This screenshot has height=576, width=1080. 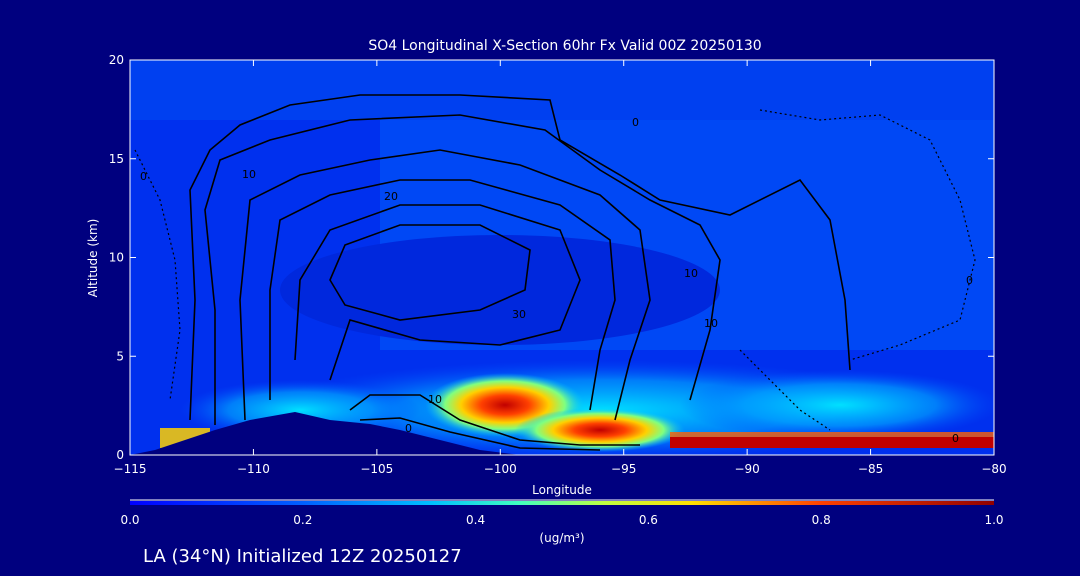 I want to click on x-tick-label: −110, so click(x=253, y=469).